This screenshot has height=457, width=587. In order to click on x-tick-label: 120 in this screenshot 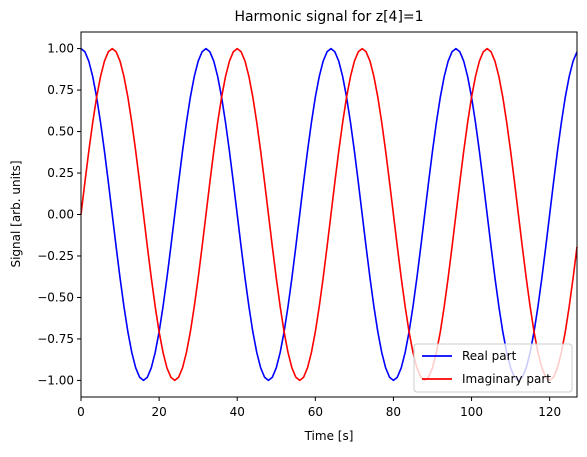, I will do `click(549, 412)`.